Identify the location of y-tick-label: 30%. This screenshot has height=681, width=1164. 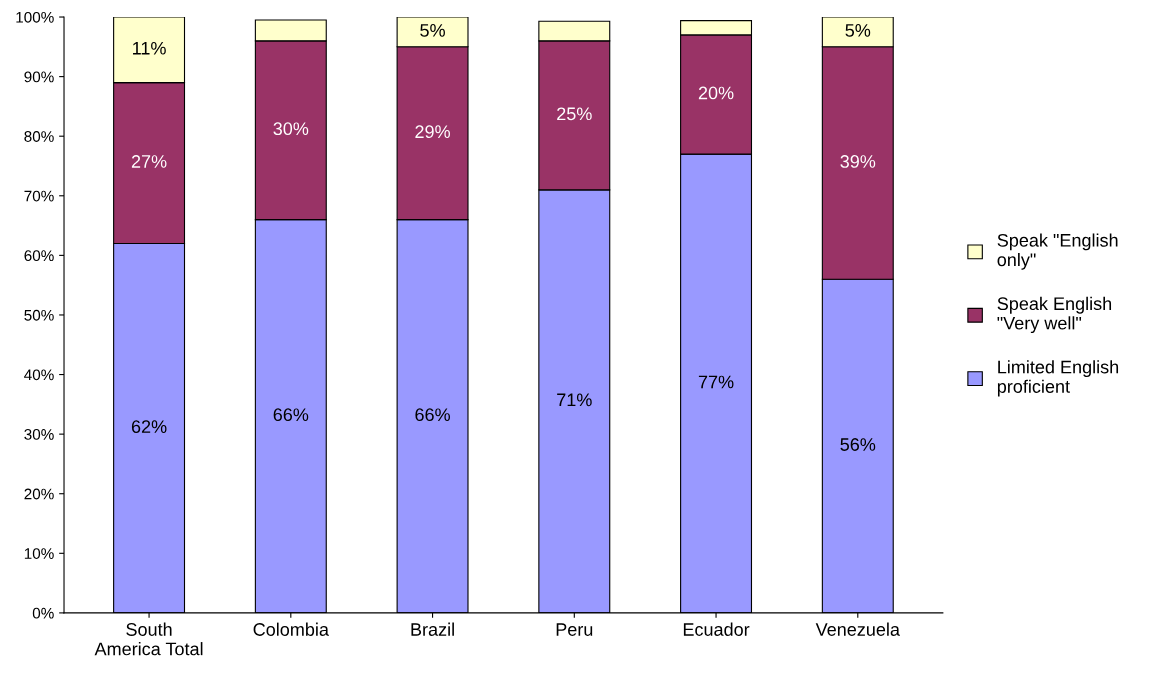
(39, 434).